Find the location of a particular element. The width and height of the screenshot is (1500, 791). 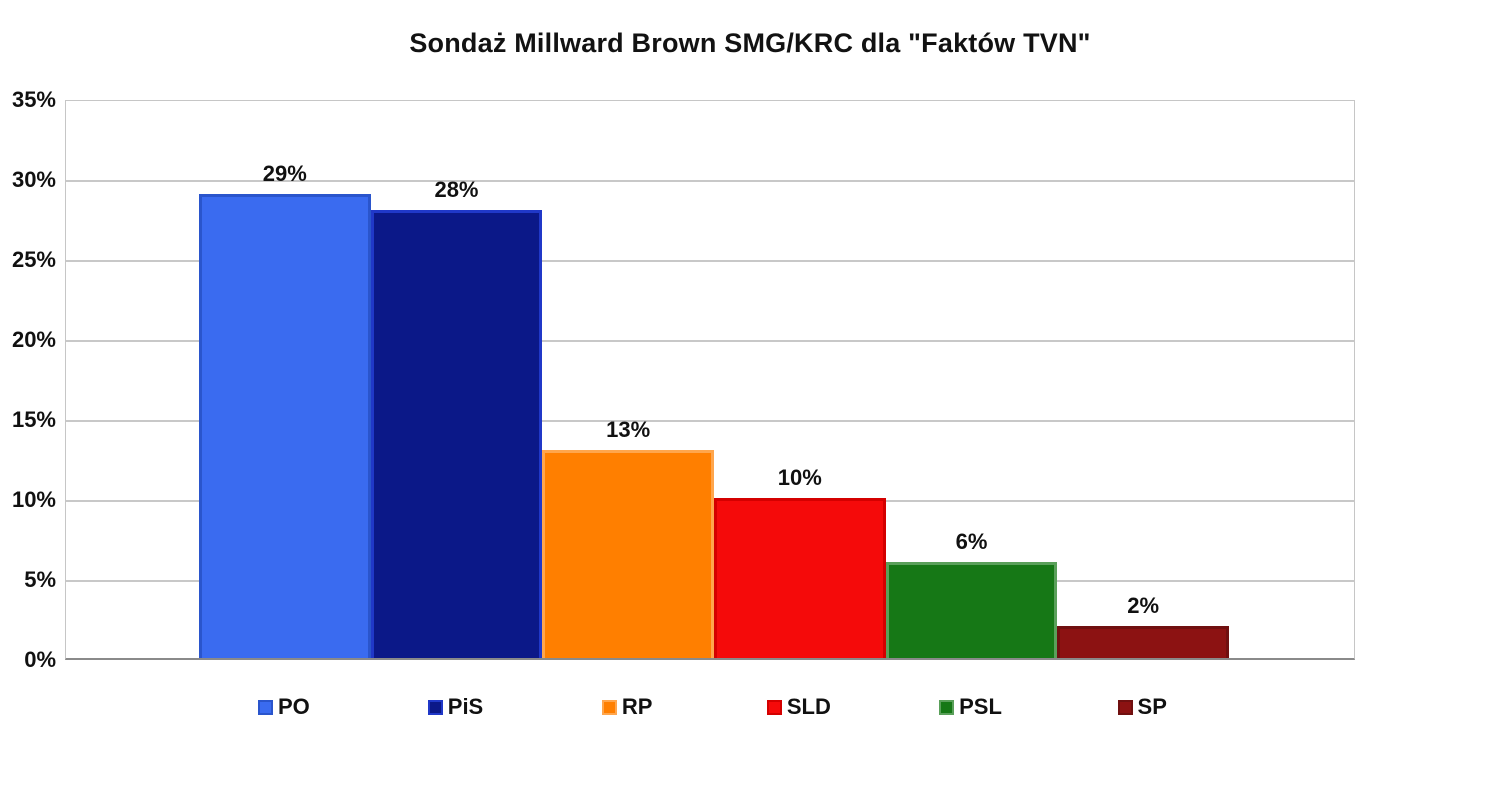

legend-label: PiS is located at coordinates (465, 706).